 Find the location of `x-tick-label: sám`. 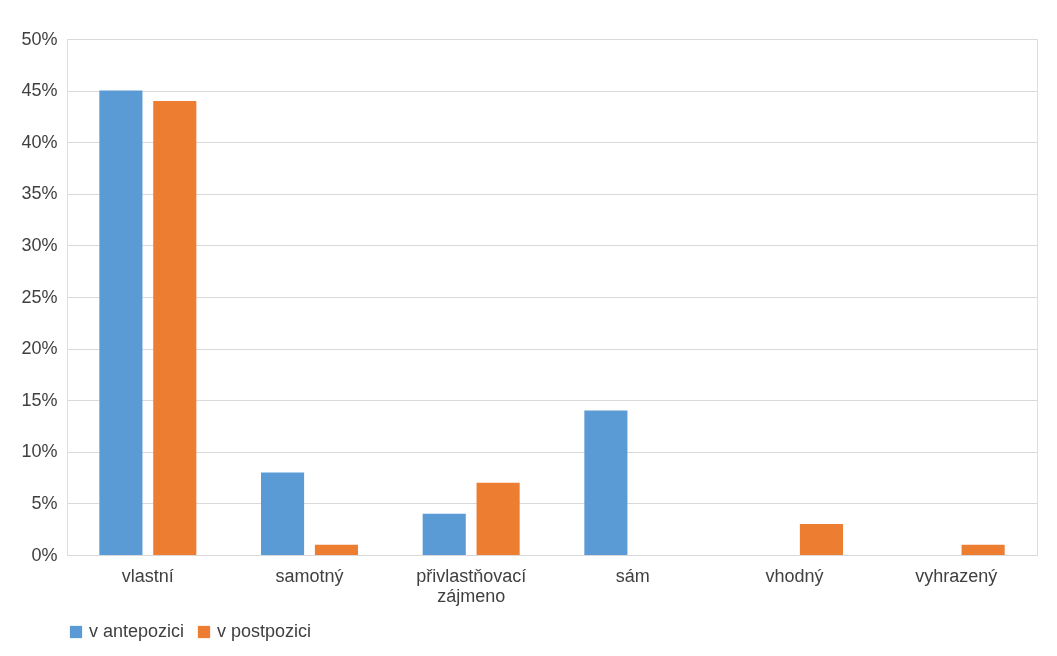

x-tick-label: sám is located at coordinates (632, 575).